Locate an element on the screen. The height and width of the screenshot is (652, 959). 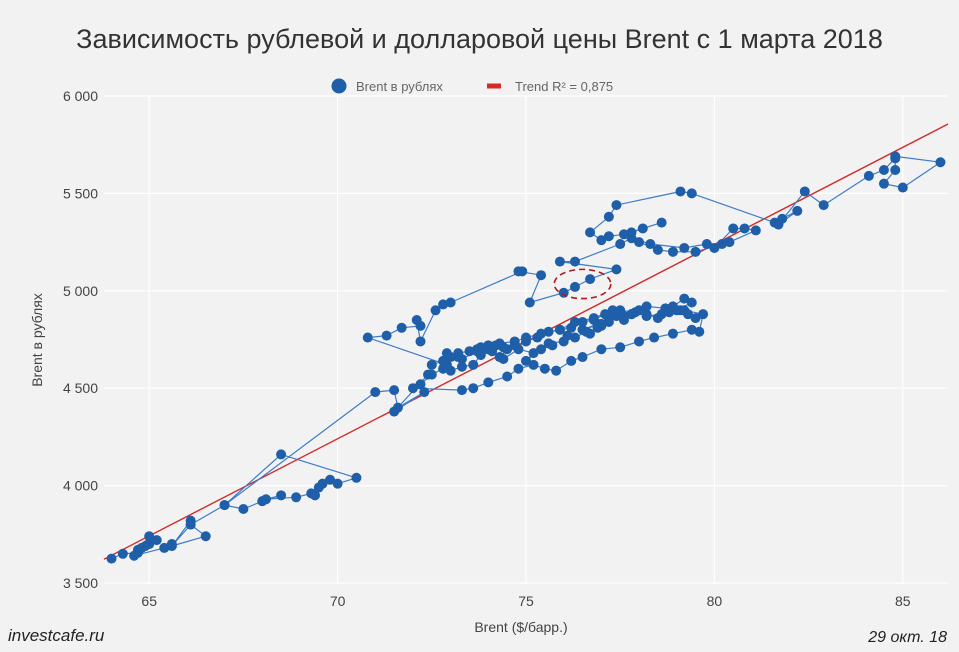
legend-label-series: Brent в рублях is located at coordinates (399, 86).